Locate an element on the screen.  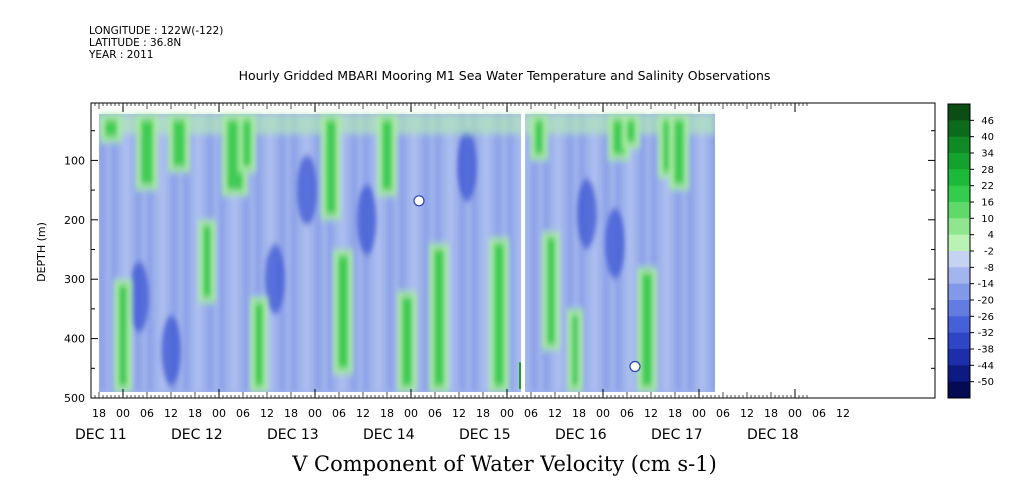
colorbar-label: 4 is located at coordinates (991, 235).